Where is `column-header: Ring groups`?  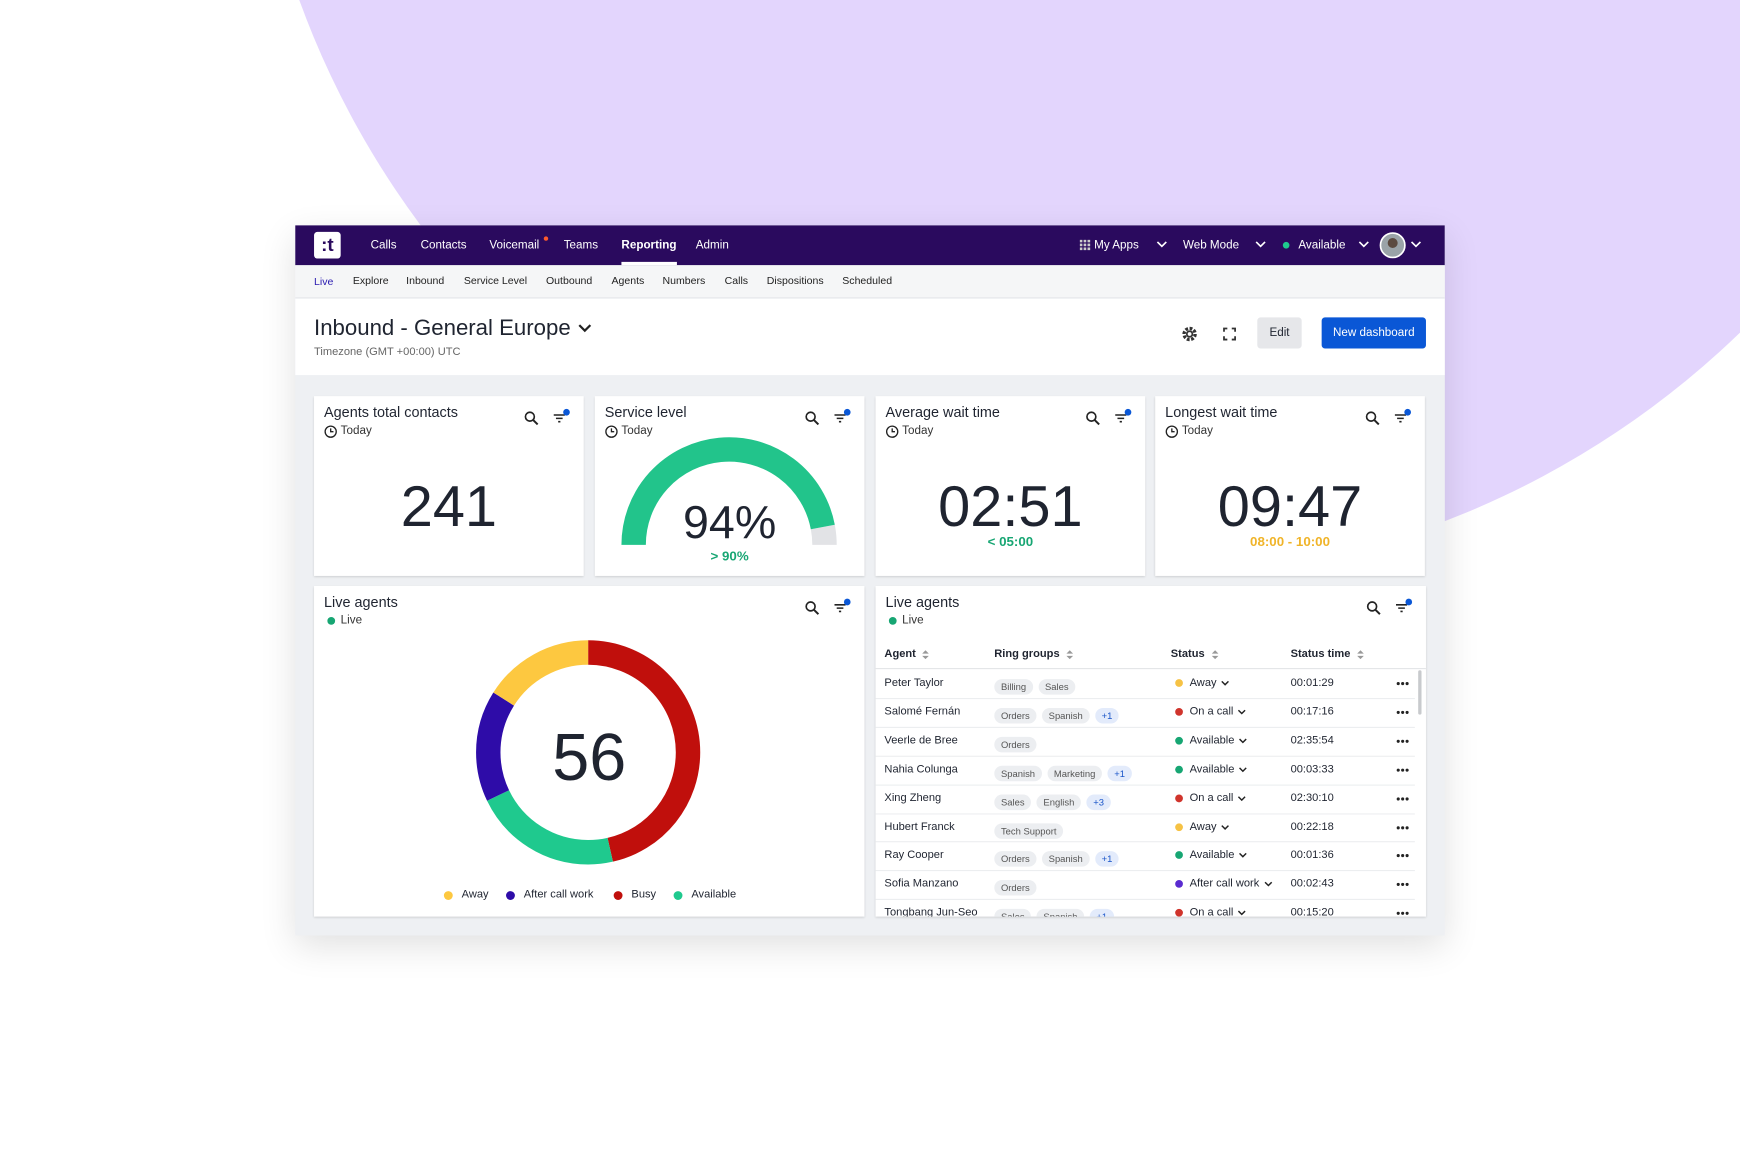
column-header: Ring groups is located at coordinates (1027, 654).